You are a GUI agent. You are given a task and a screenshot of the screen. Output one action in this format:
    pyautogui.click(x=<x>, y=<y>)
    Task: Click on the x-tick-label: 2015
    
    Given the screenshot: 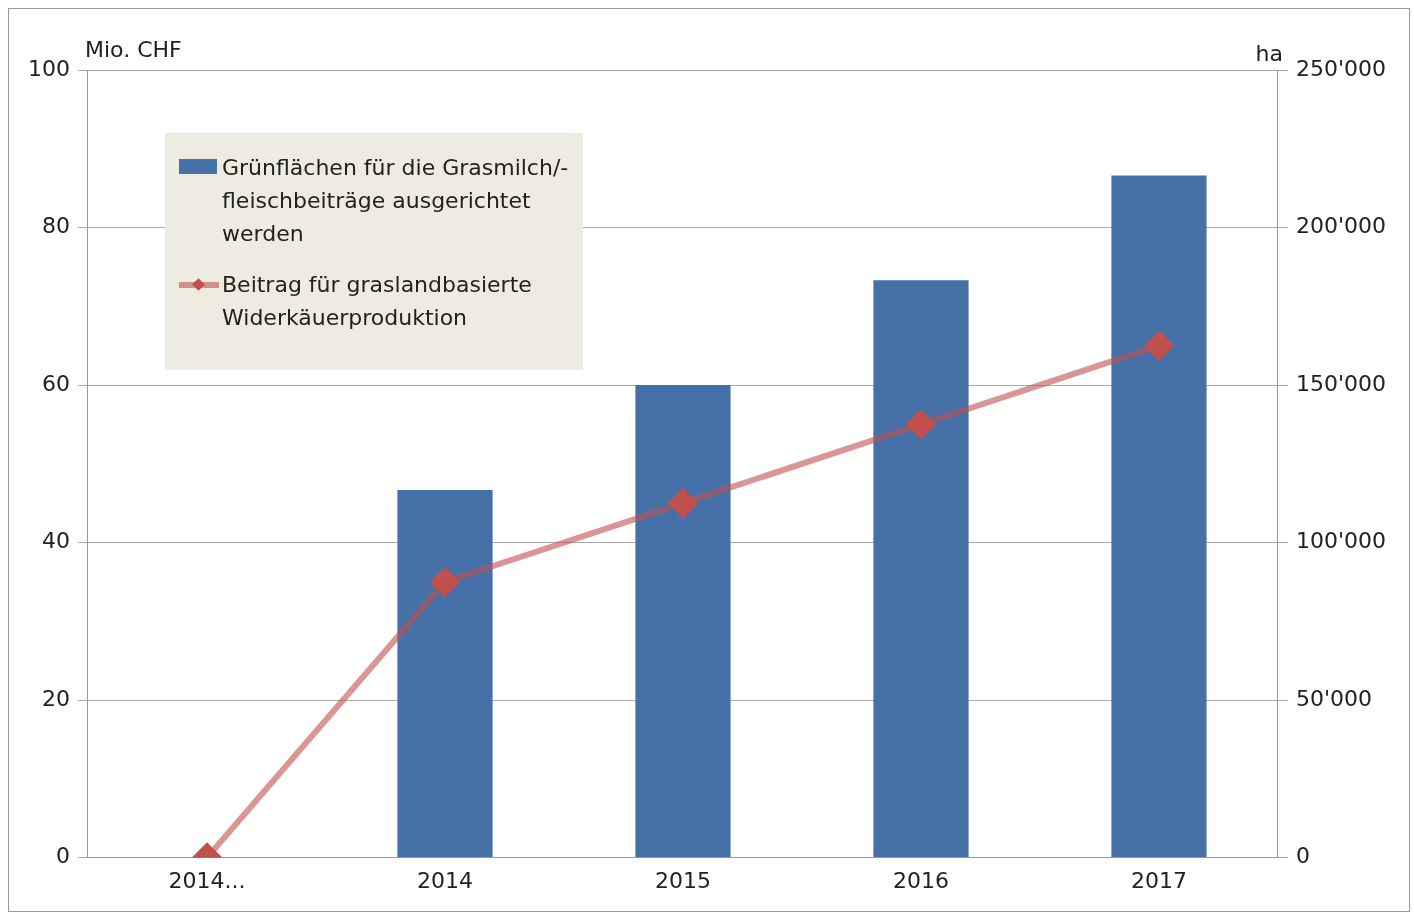 What is the action you would take?
    pyautogui.click(x=682, y=880)
    